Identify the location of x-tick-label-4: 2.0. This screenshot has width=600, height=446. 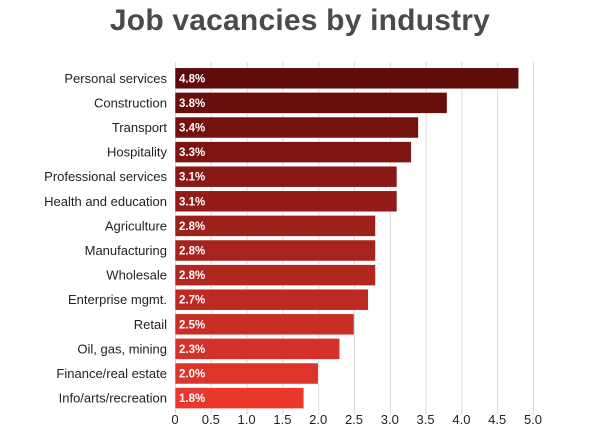
(318, 419).